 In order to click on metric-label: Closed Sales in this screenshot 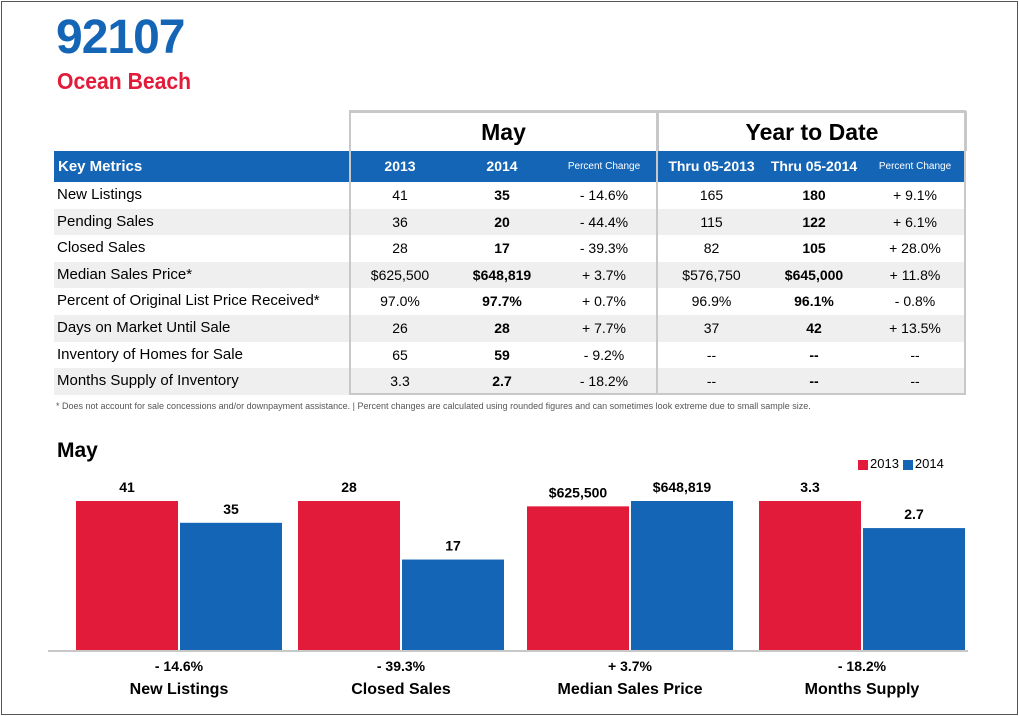, I will do `click(101, 248)`.